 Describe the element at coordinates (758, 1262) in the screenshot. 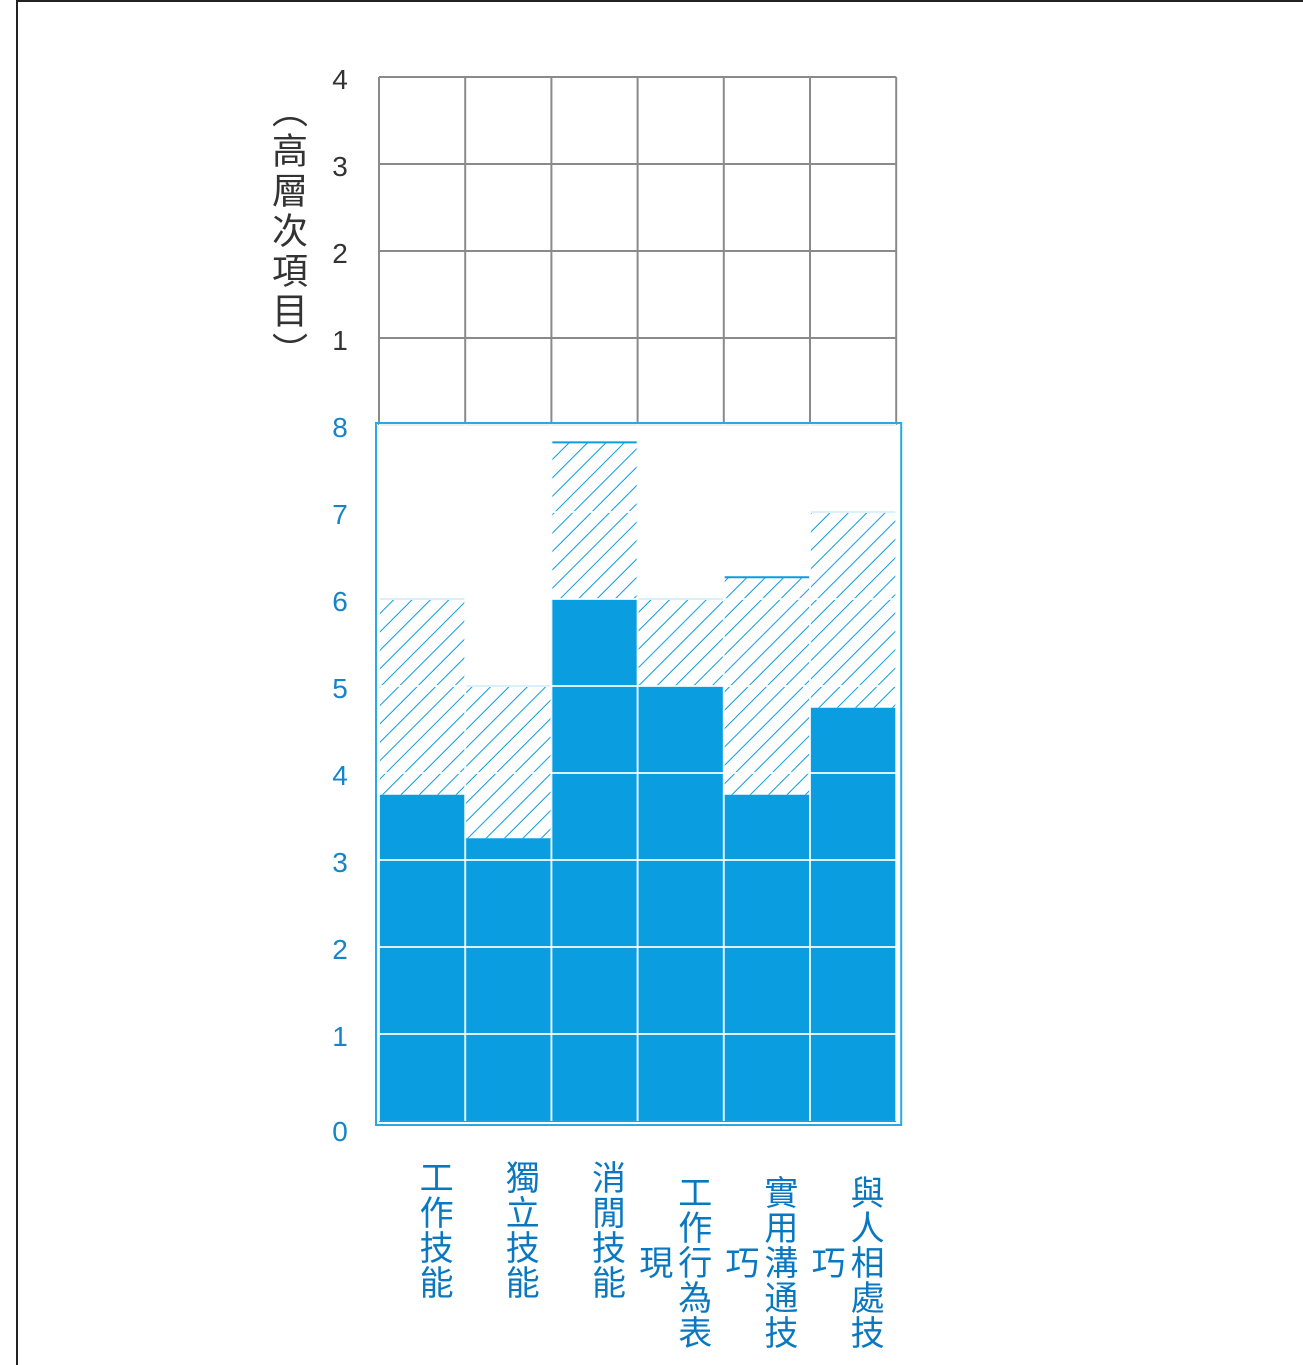

I see `category-label: 實用溝通技巧` at that location.